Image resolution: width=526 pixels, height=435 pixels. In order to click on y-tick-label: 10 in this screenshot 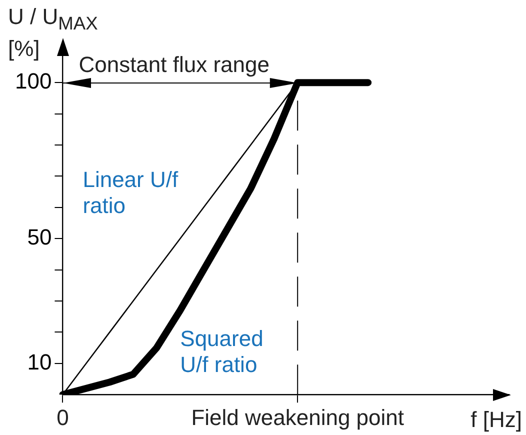, I will do `click(39, 361)`.